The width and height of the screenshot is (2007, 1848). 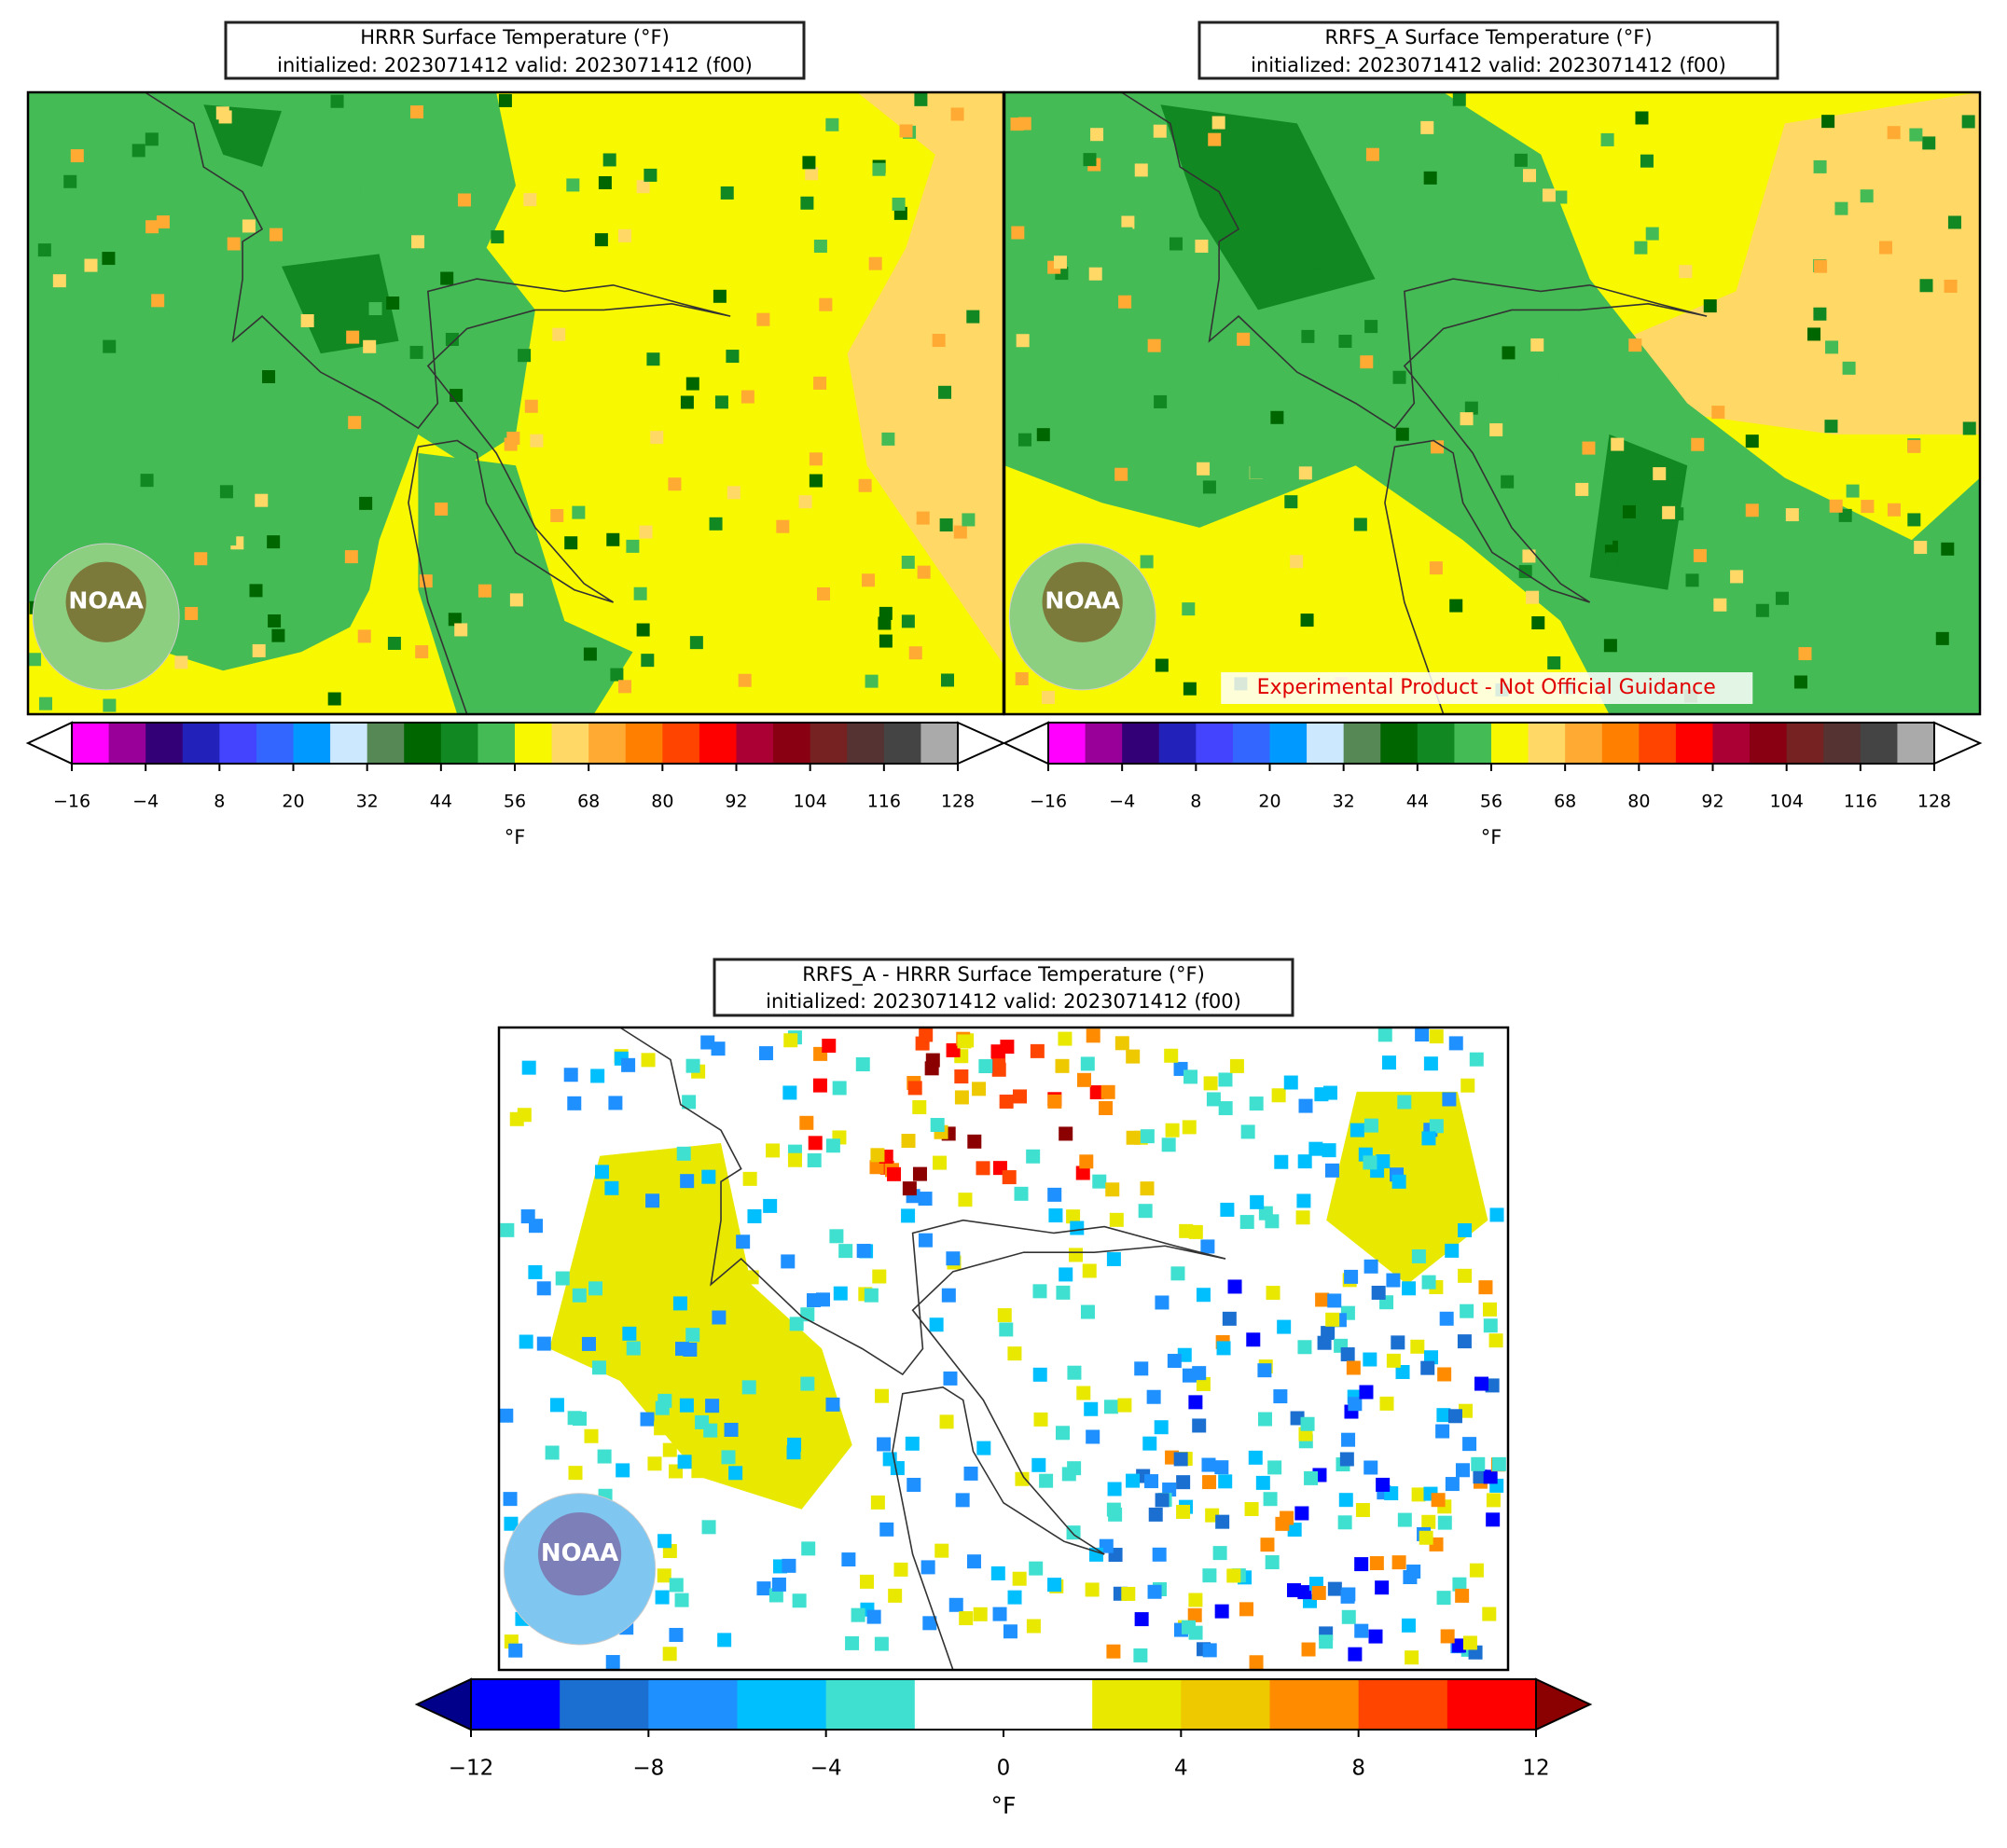 I want to click on warm-area, so click(x=700, y=1326).